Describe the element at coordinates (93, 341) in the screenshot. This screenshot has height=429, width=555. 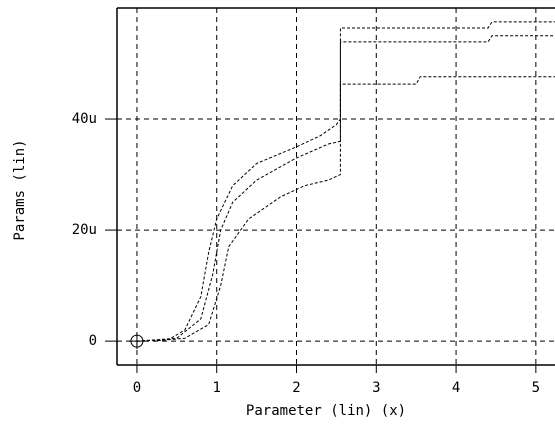
I see `y-tick-label: 0` at that location.